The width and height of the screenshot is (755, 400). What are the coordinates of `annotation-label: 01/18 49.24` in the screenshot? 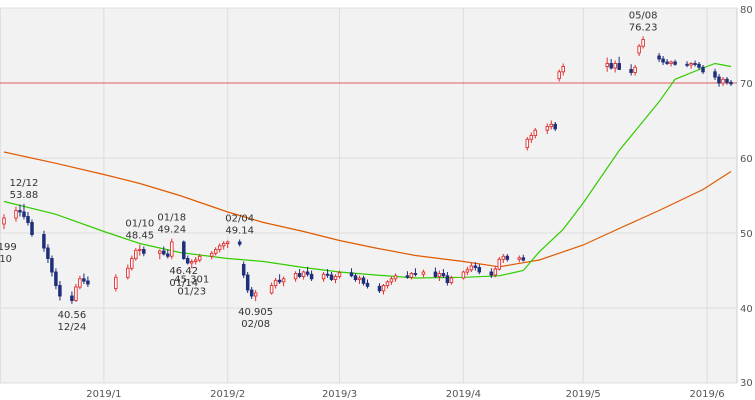 It's located at (171, 224).